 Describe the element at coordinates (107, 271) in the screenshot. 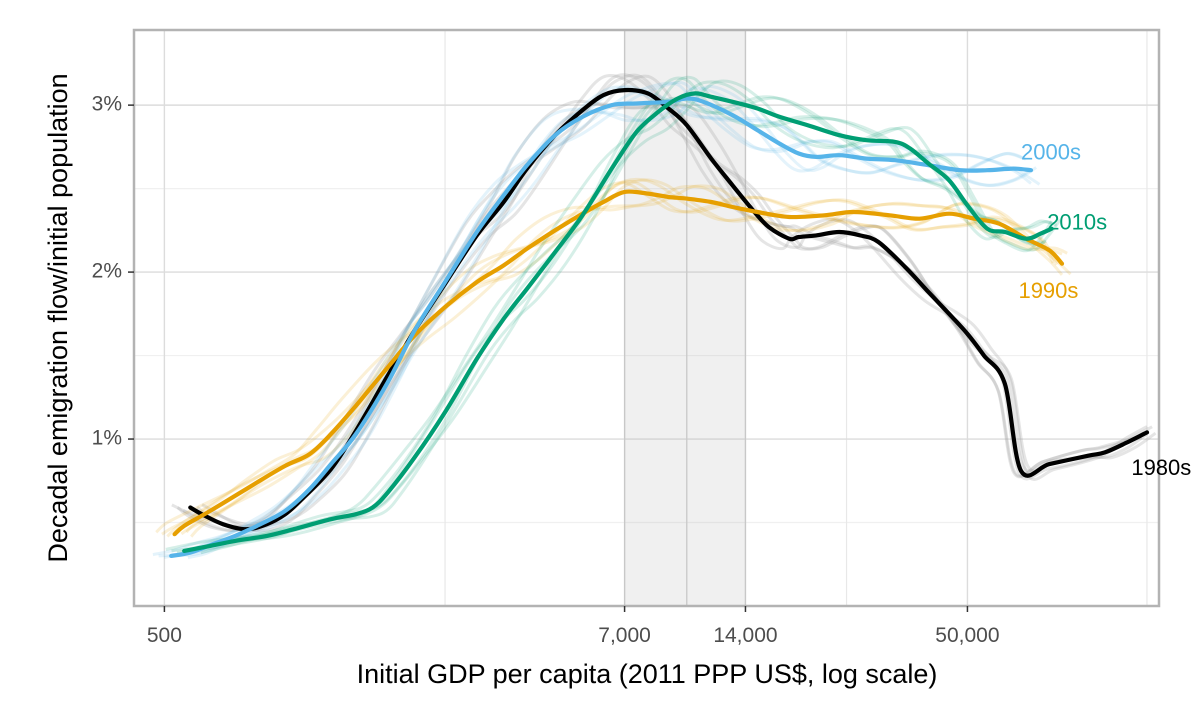

I see `y-tick-label: 2%` at that location.